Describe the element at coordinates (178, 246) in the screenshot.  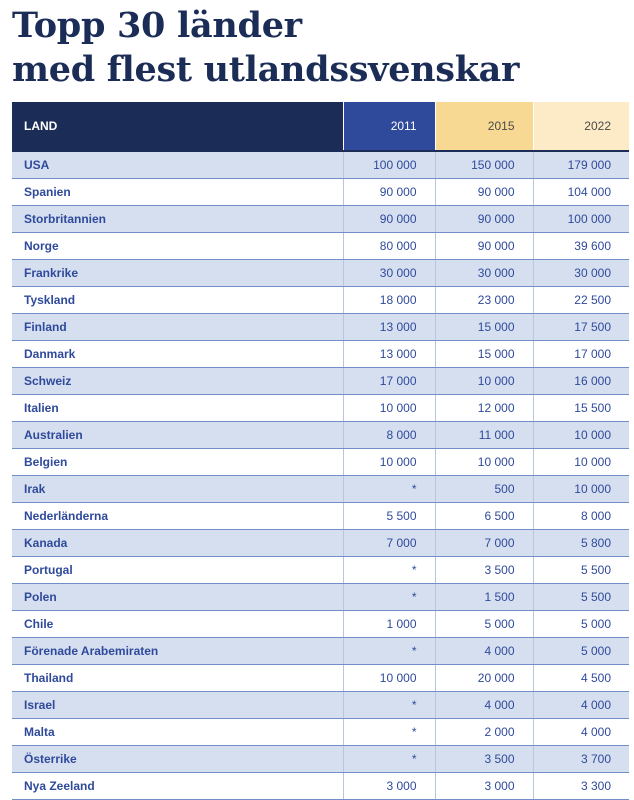
I see `country-cell: Norge` at that location.